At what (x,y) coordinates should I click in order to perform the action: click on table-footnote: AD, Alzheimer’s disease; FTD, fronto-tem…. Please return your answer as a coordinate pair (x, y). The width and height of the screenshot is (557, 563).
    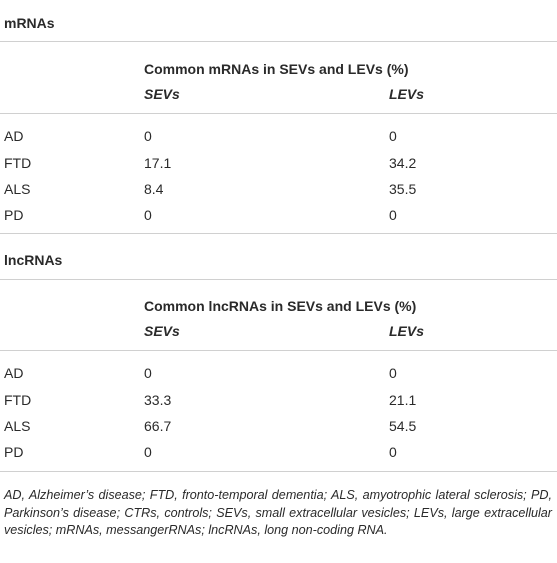
    Looking at the image, I should click on (278, 512).